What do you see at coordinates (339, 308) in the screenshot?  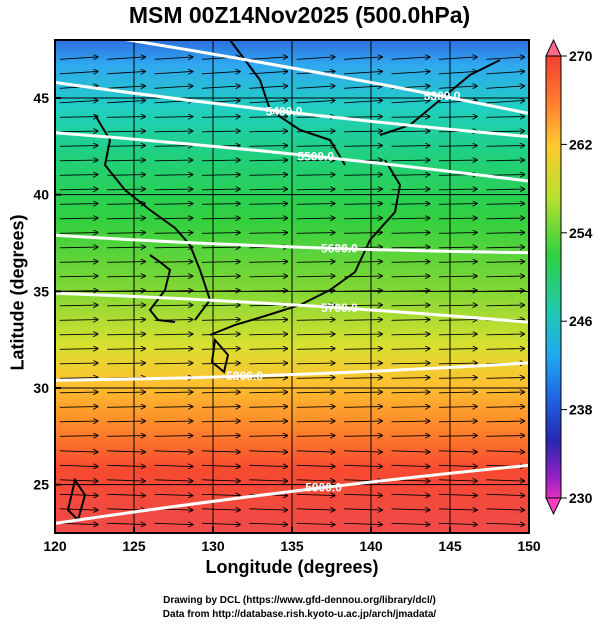 I see `contour-label: 5700.0` at bounding box center [339, 308].